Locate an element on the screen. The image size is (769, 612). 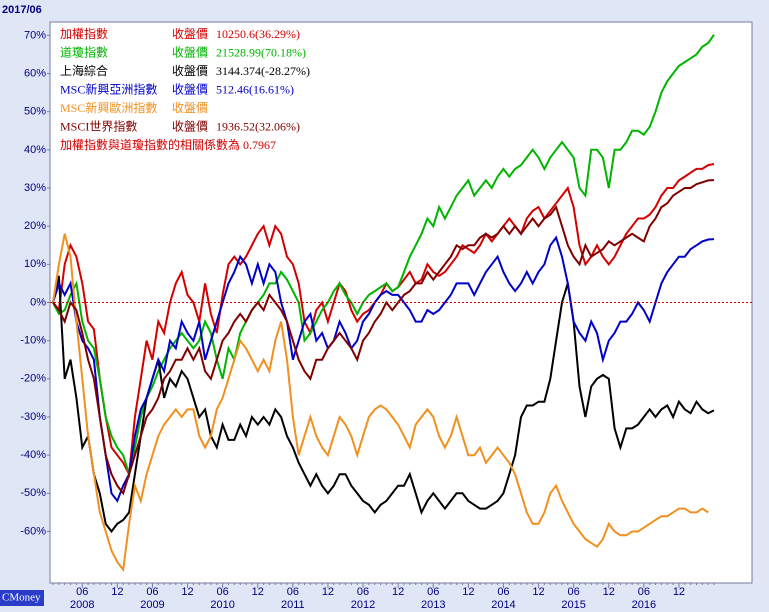
y-tick-label: 70% is located at coordinates (35, 35).